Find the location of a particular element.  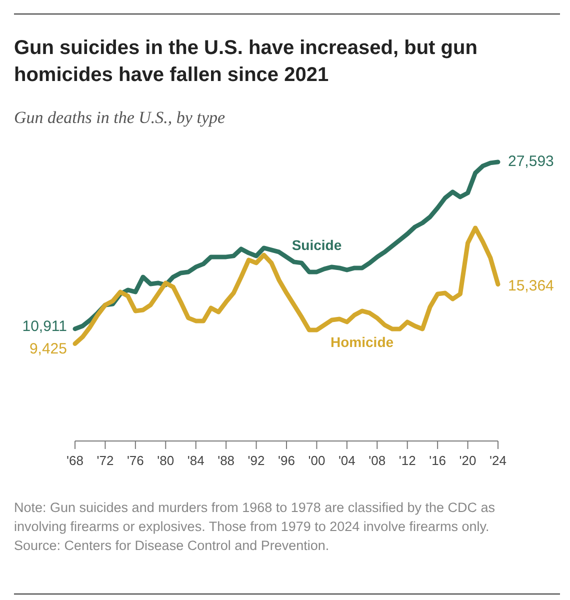

x-tick-label: '96 is located at coordinates (286, 460).